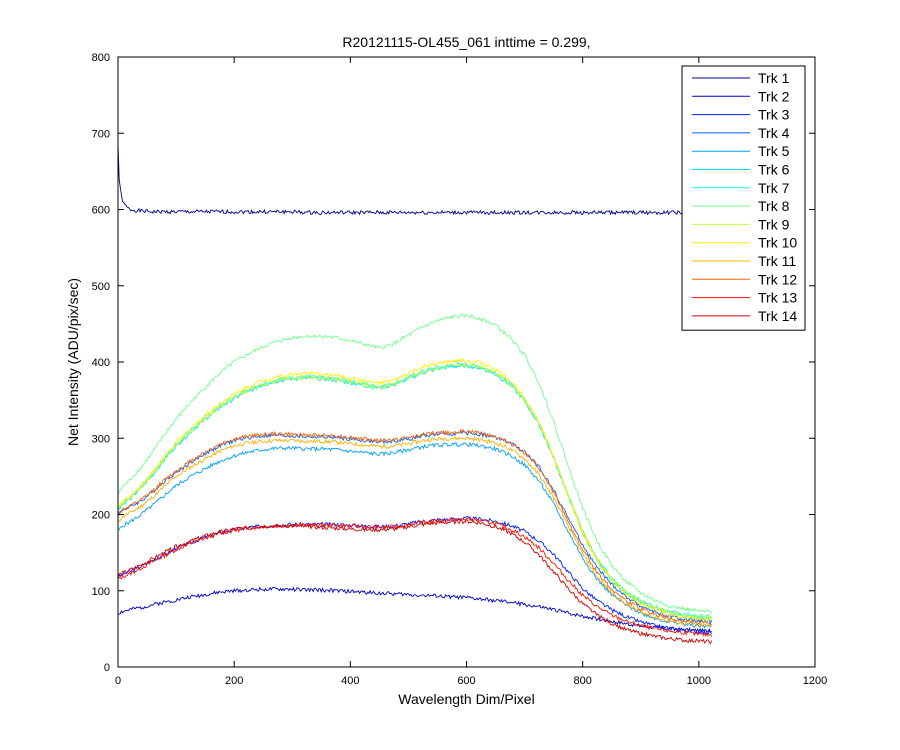 The height and width of the screenshot is (750, 900). Describe the element at coordinates (774, 133) in the screenshot. I see `legend-entry-label: Trk 4` at that location.